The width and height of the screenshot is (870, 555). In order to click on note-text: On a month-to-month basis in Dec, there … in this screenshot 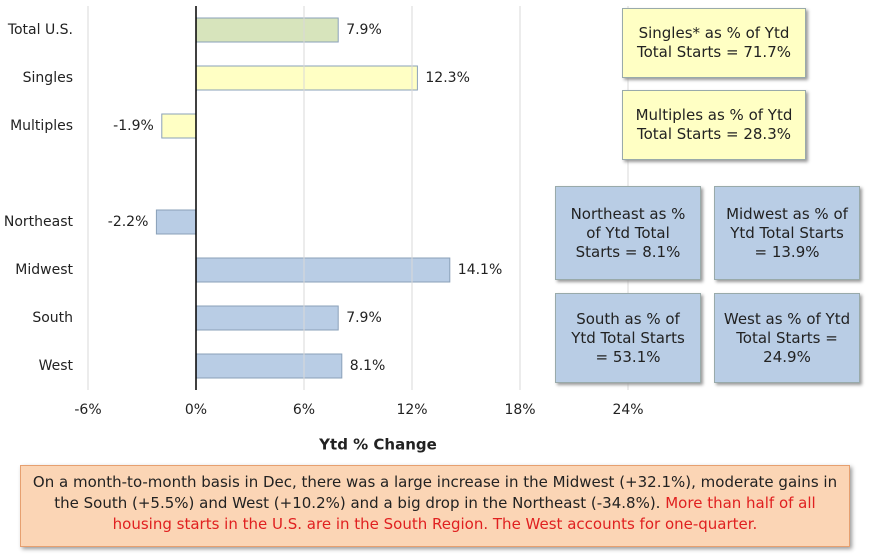, I will do `click(435, 492)`.